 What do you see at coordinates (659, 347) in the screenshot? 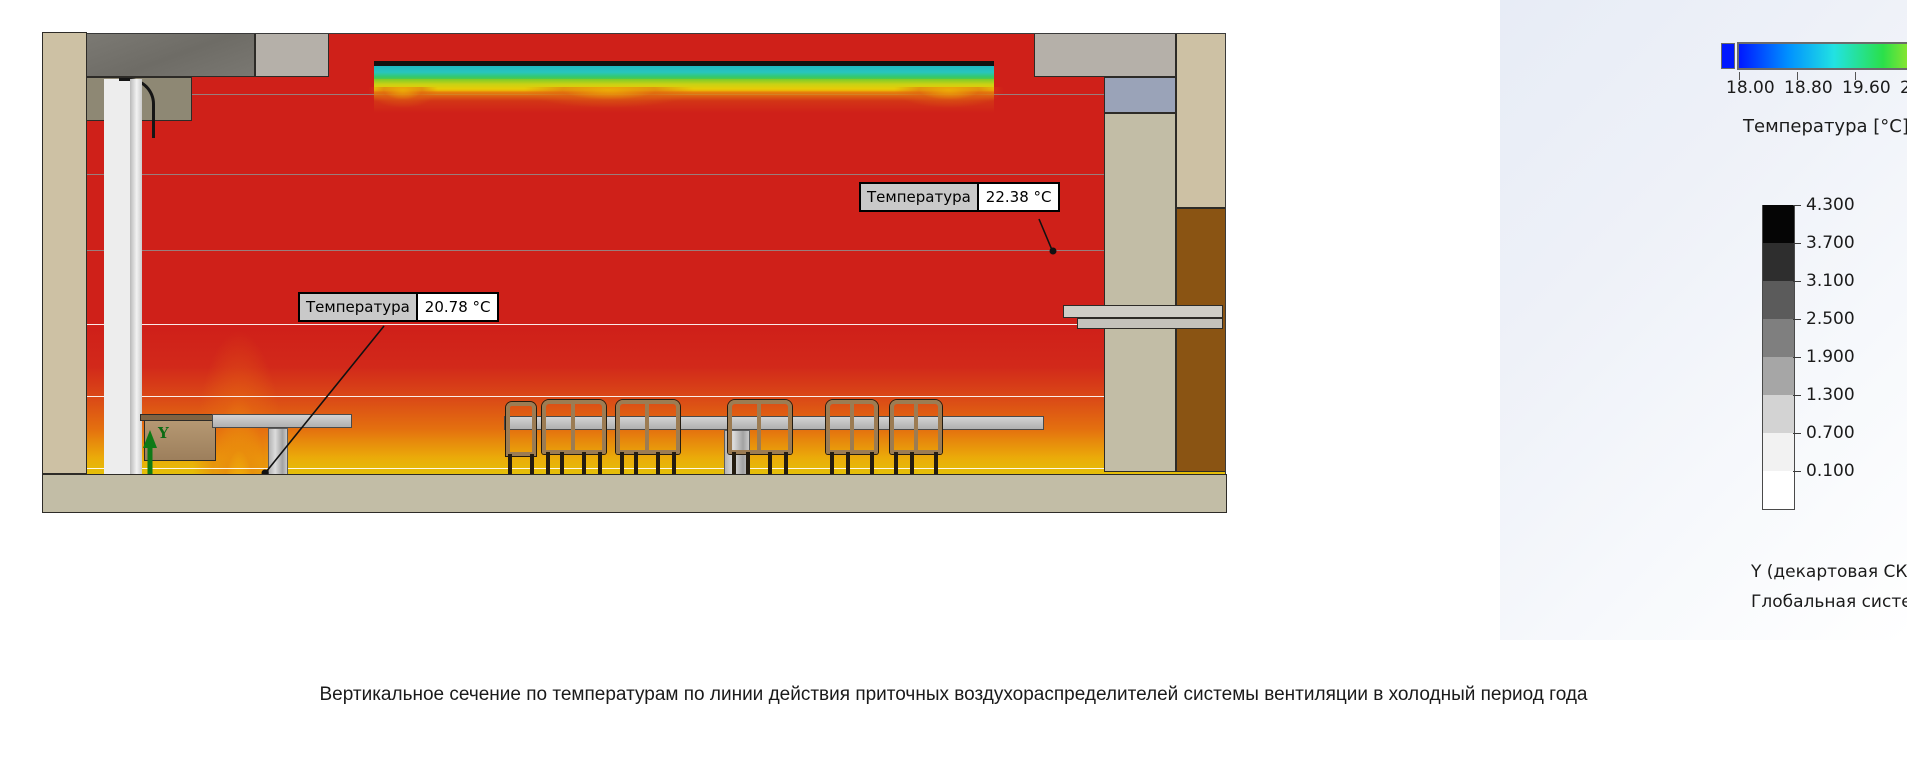
I see `annotation-leaders` at bounding box center [659, 347].